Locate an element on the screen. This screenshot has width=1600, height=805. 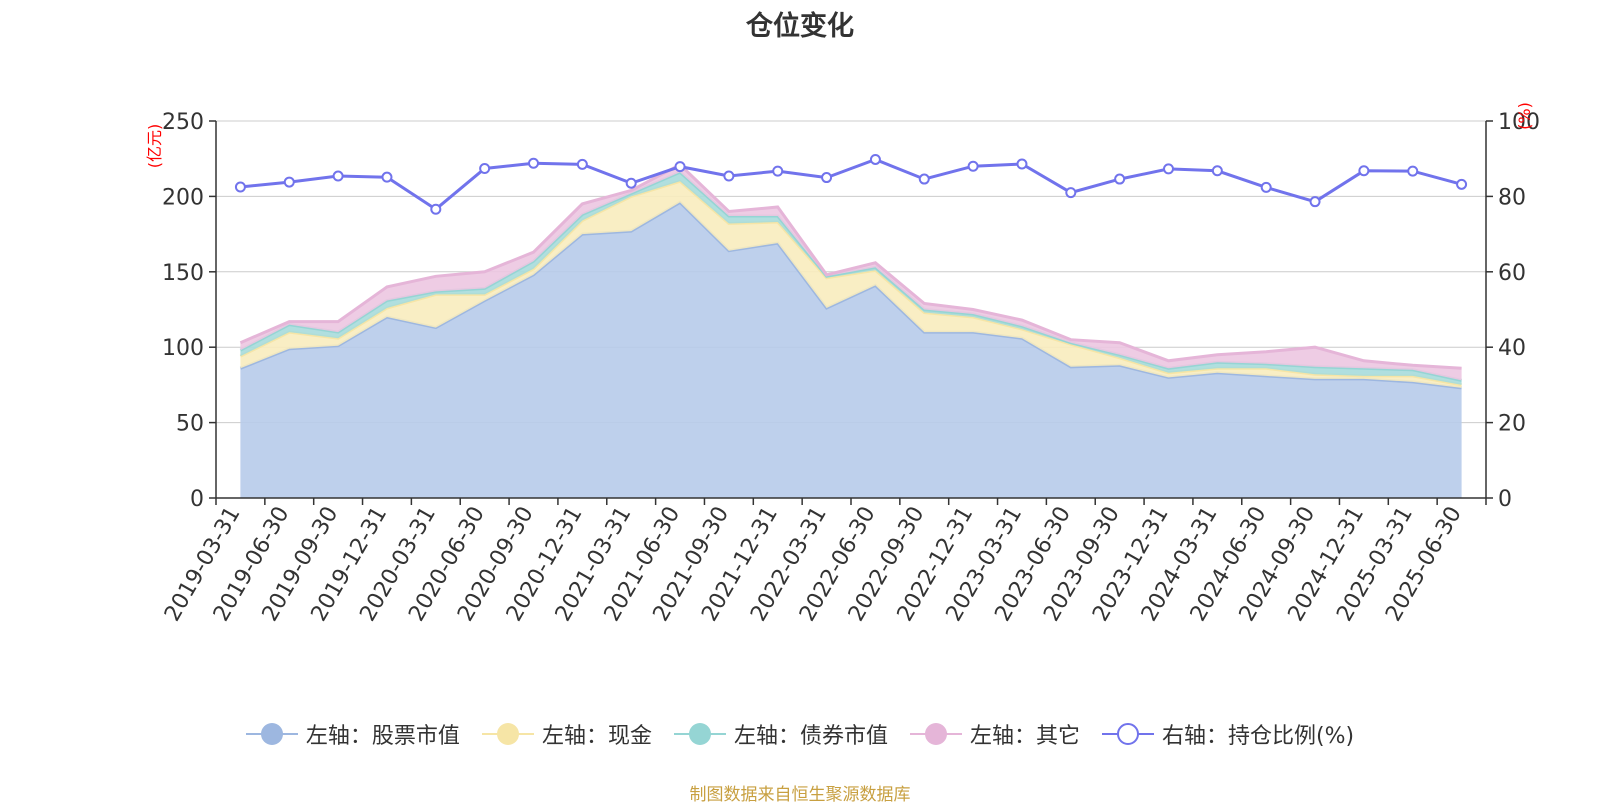
chart-legend: 左轴：股票市值 左轴：现金 左轴：债券市值 左轴：其它 右轴：持仓比例(%) is located at coordinates (800, 734).